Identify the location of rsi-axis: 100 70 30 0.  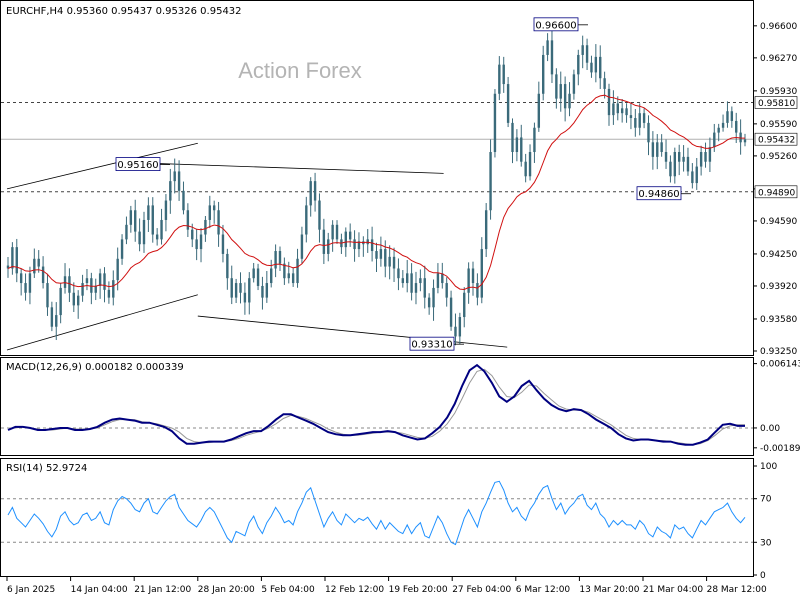
(765, 521).